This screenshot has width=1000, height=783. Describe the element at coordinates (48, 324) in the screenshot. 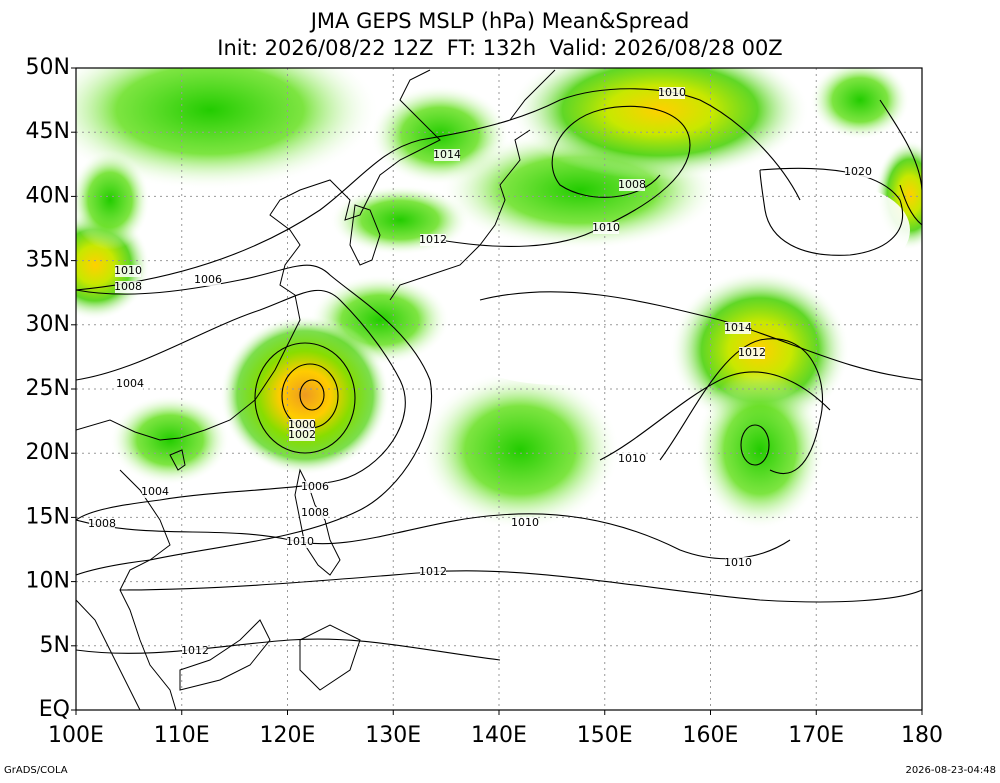

I see `lat-label: 30N` at that location.